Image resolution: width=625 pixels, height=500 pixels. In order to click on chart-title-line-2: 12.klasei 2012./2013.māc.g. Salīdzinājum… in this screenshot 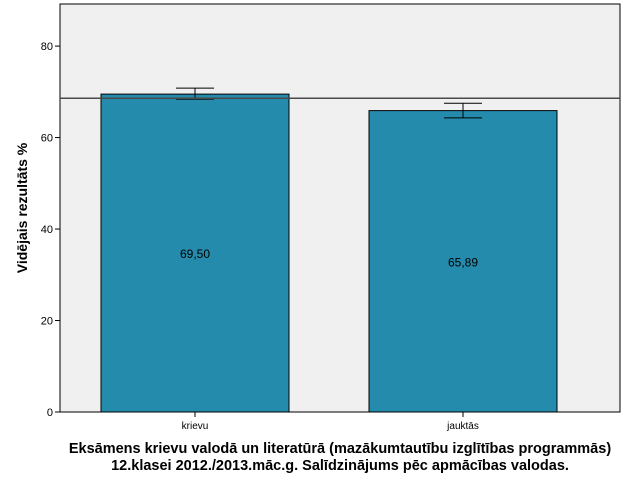, I will do `click(340, 466)`.